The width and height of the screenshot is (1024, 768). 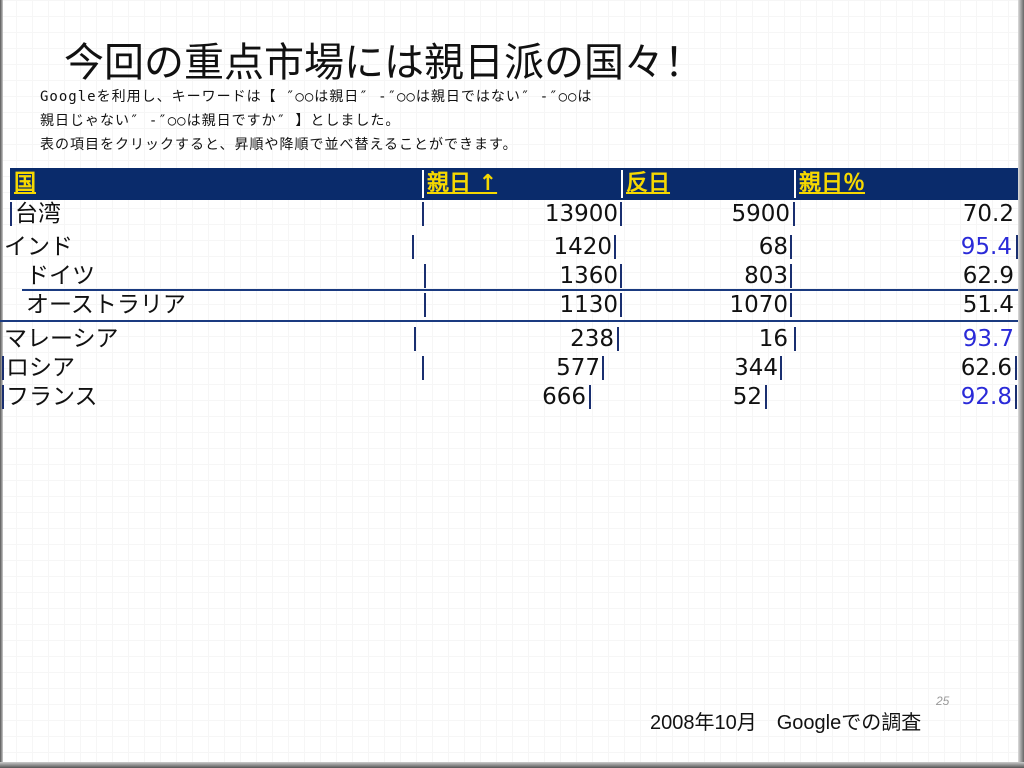 I want to click on row-anti: 344, so click(x=756, y=368).